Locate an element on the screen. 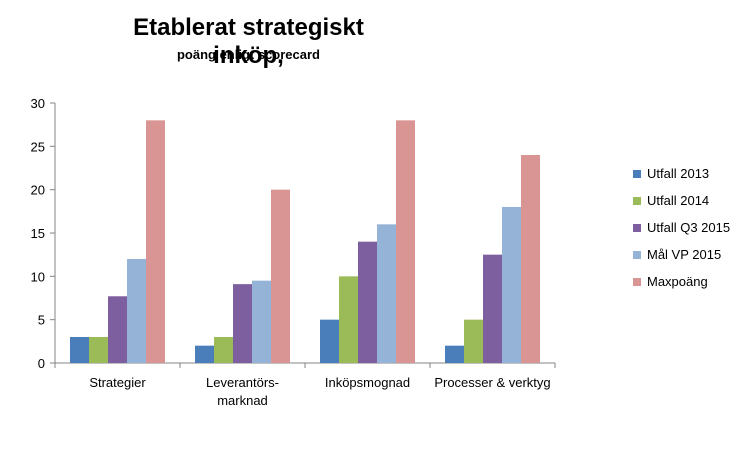 This screenshot has width=747, height=450. y-tick-label: 30 is located at coordinates (38, 103).